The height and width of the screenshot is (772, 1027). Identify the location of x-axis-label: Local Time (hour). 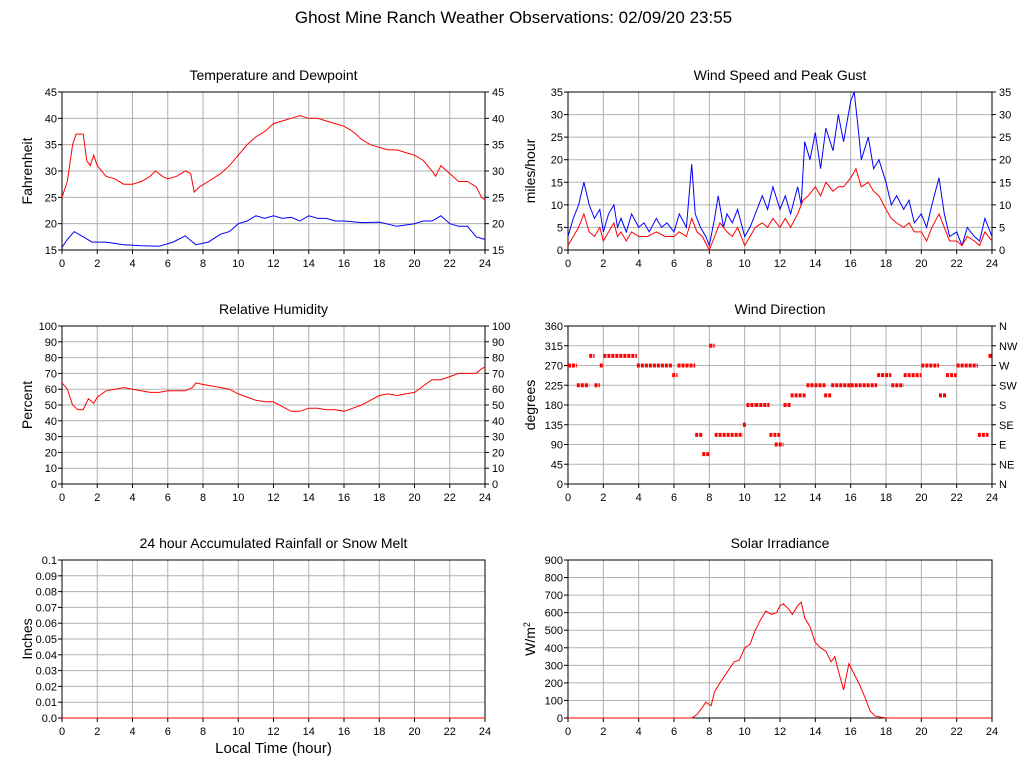
(273, 748).